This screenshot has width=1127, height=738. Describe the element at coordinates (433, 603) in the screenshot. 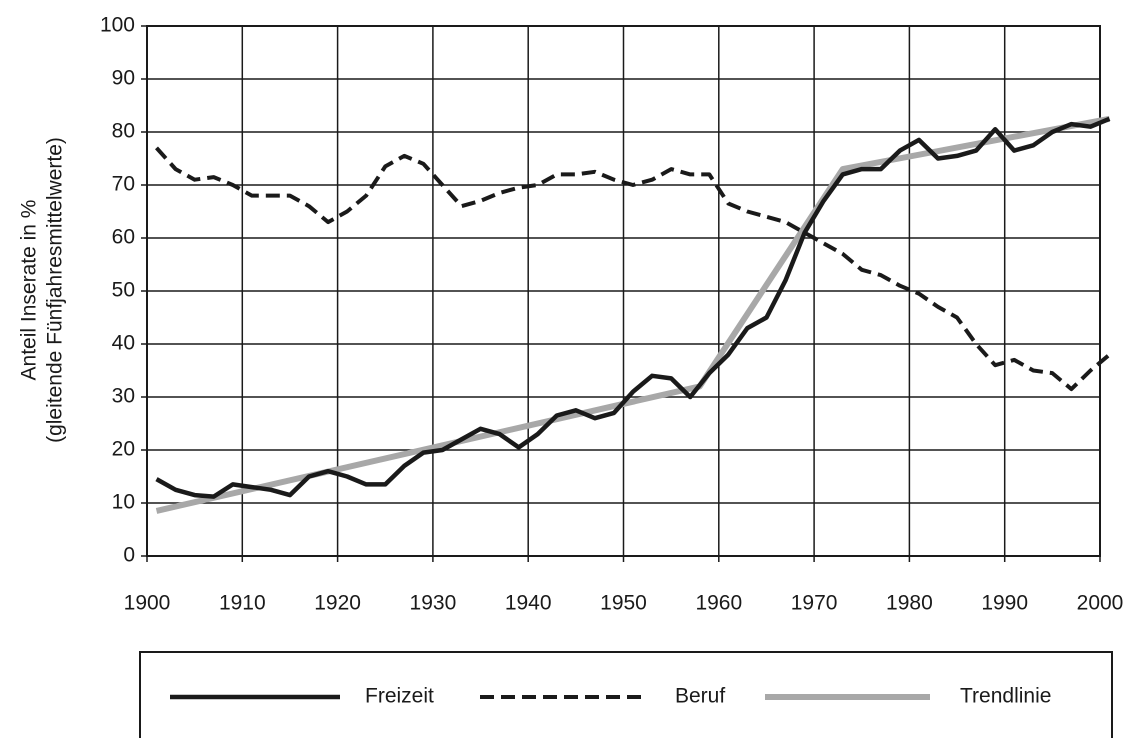

I see `x-tick-label: 1930` at that location.